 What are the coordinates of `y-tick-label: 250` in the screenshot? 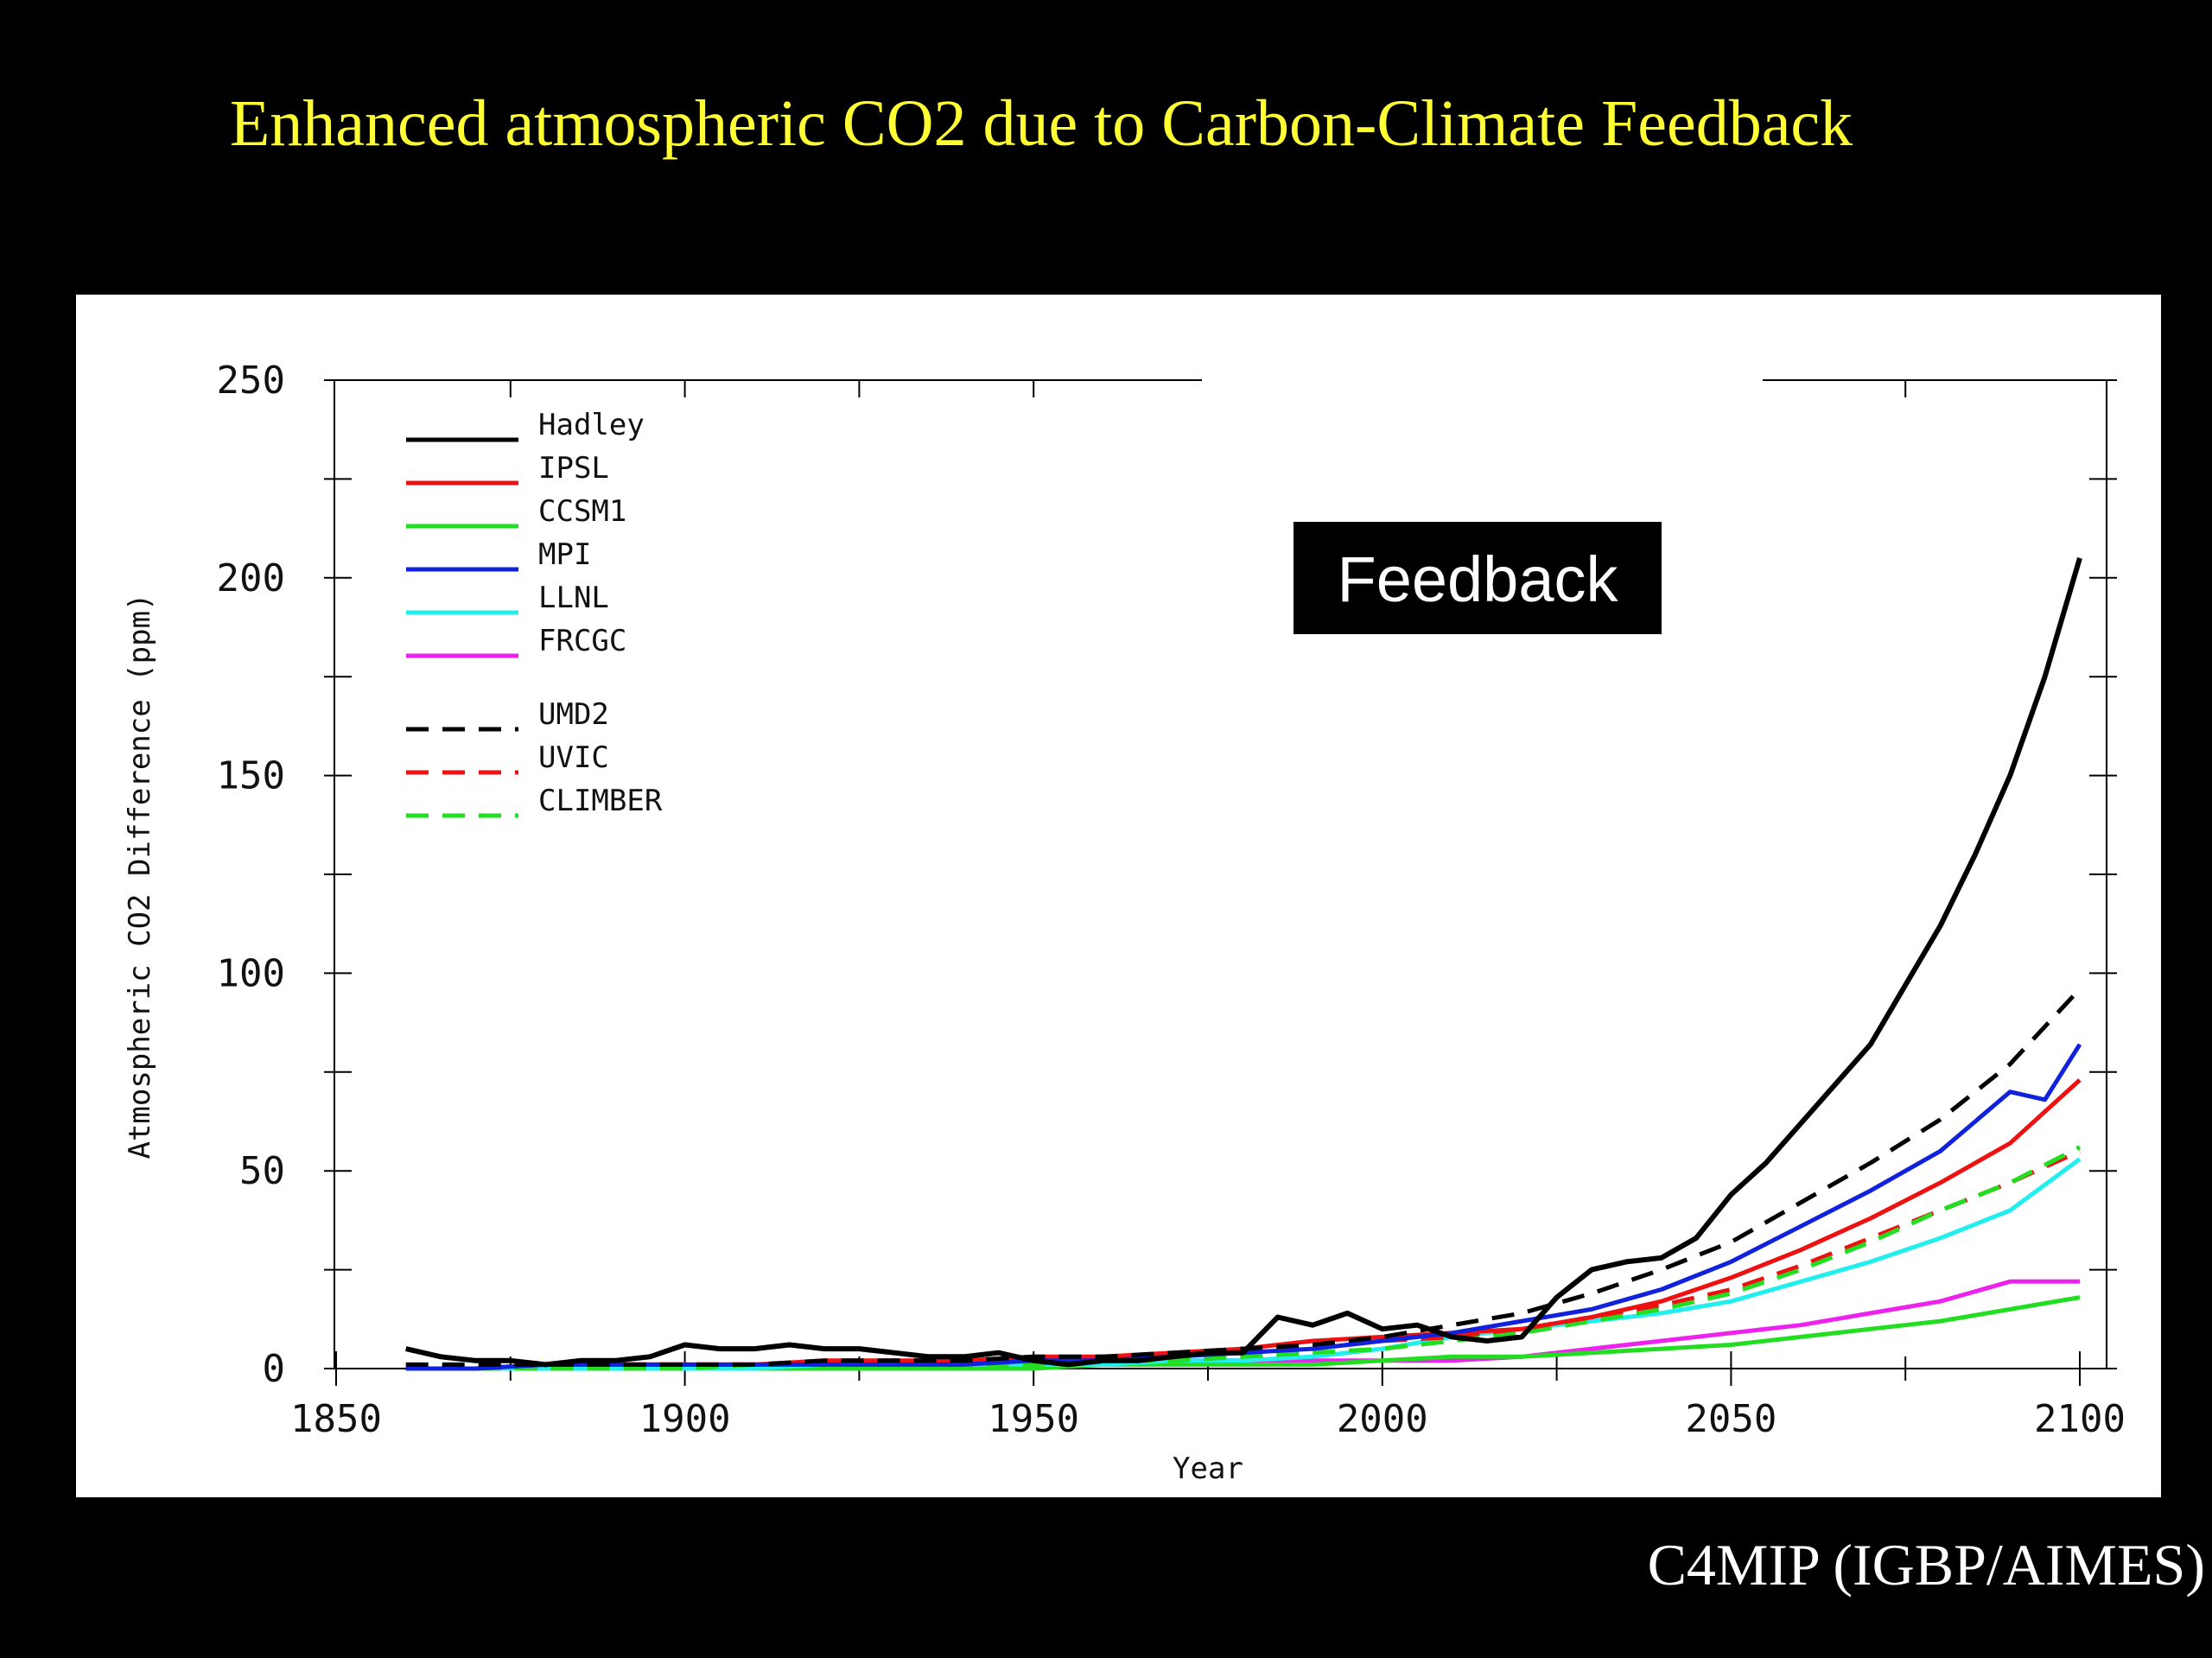 It's located at (251, 381).